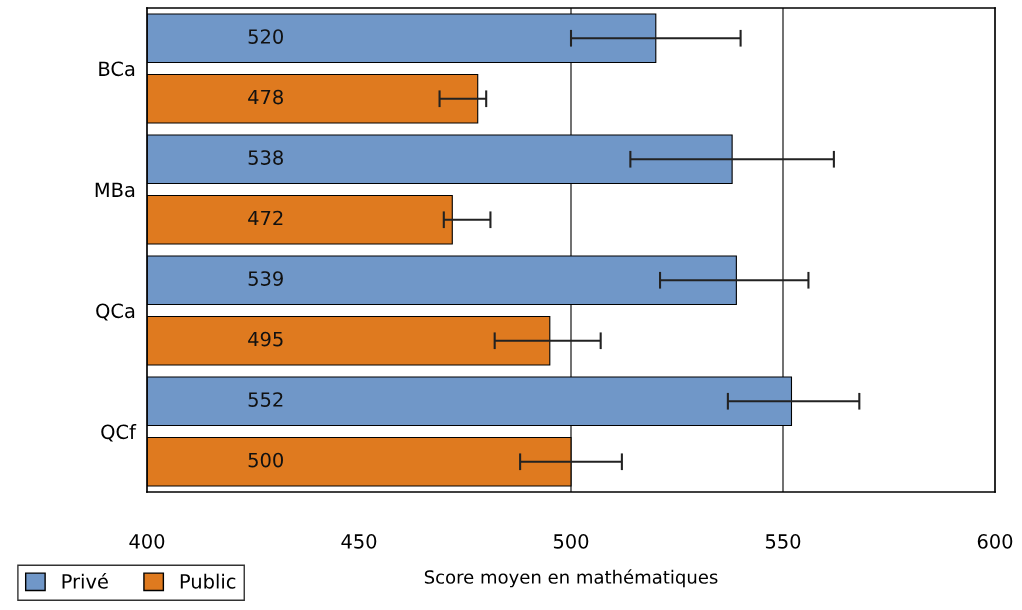 This screenshot has width=1022, height=610. I want to click on x-tick-label: 550, so click(783, 541).